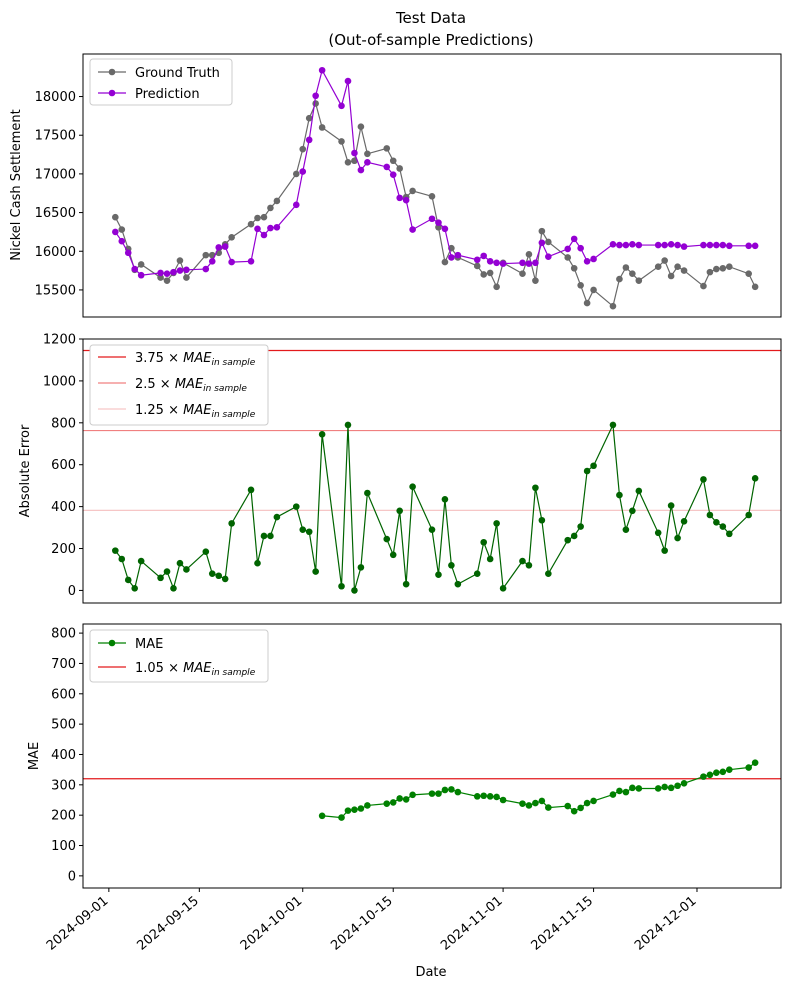 The height and width of the screenshot is (990, 789). What do you see at coordinates (63, 549) in the screenshot?
I see `ytick-label: 200` at bounding box center [63, 549].